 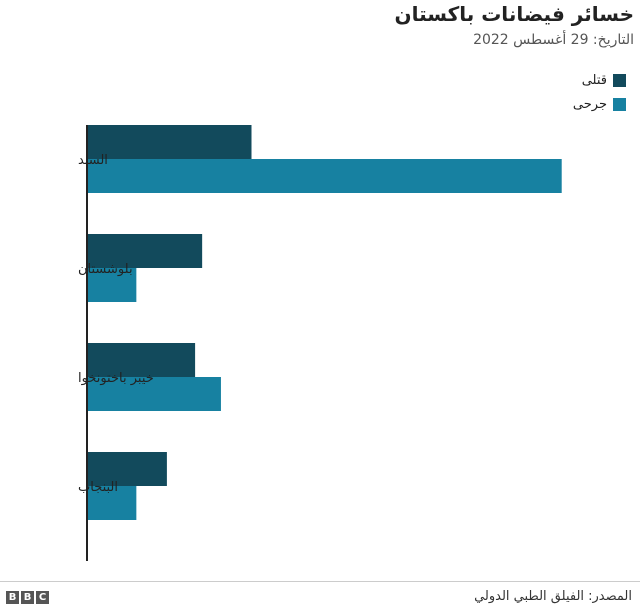 I want to click on category-label: بلوشستان, so click(x=105, y=269).